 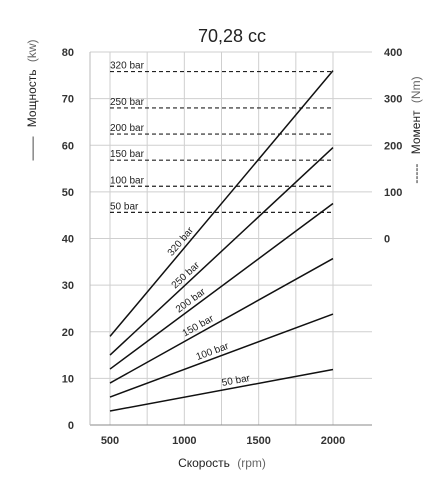 What do you see at coordinates (393, 53) in the screenshot?
I see `y-right-tick-label: 400` at bounding box center [393, 53].